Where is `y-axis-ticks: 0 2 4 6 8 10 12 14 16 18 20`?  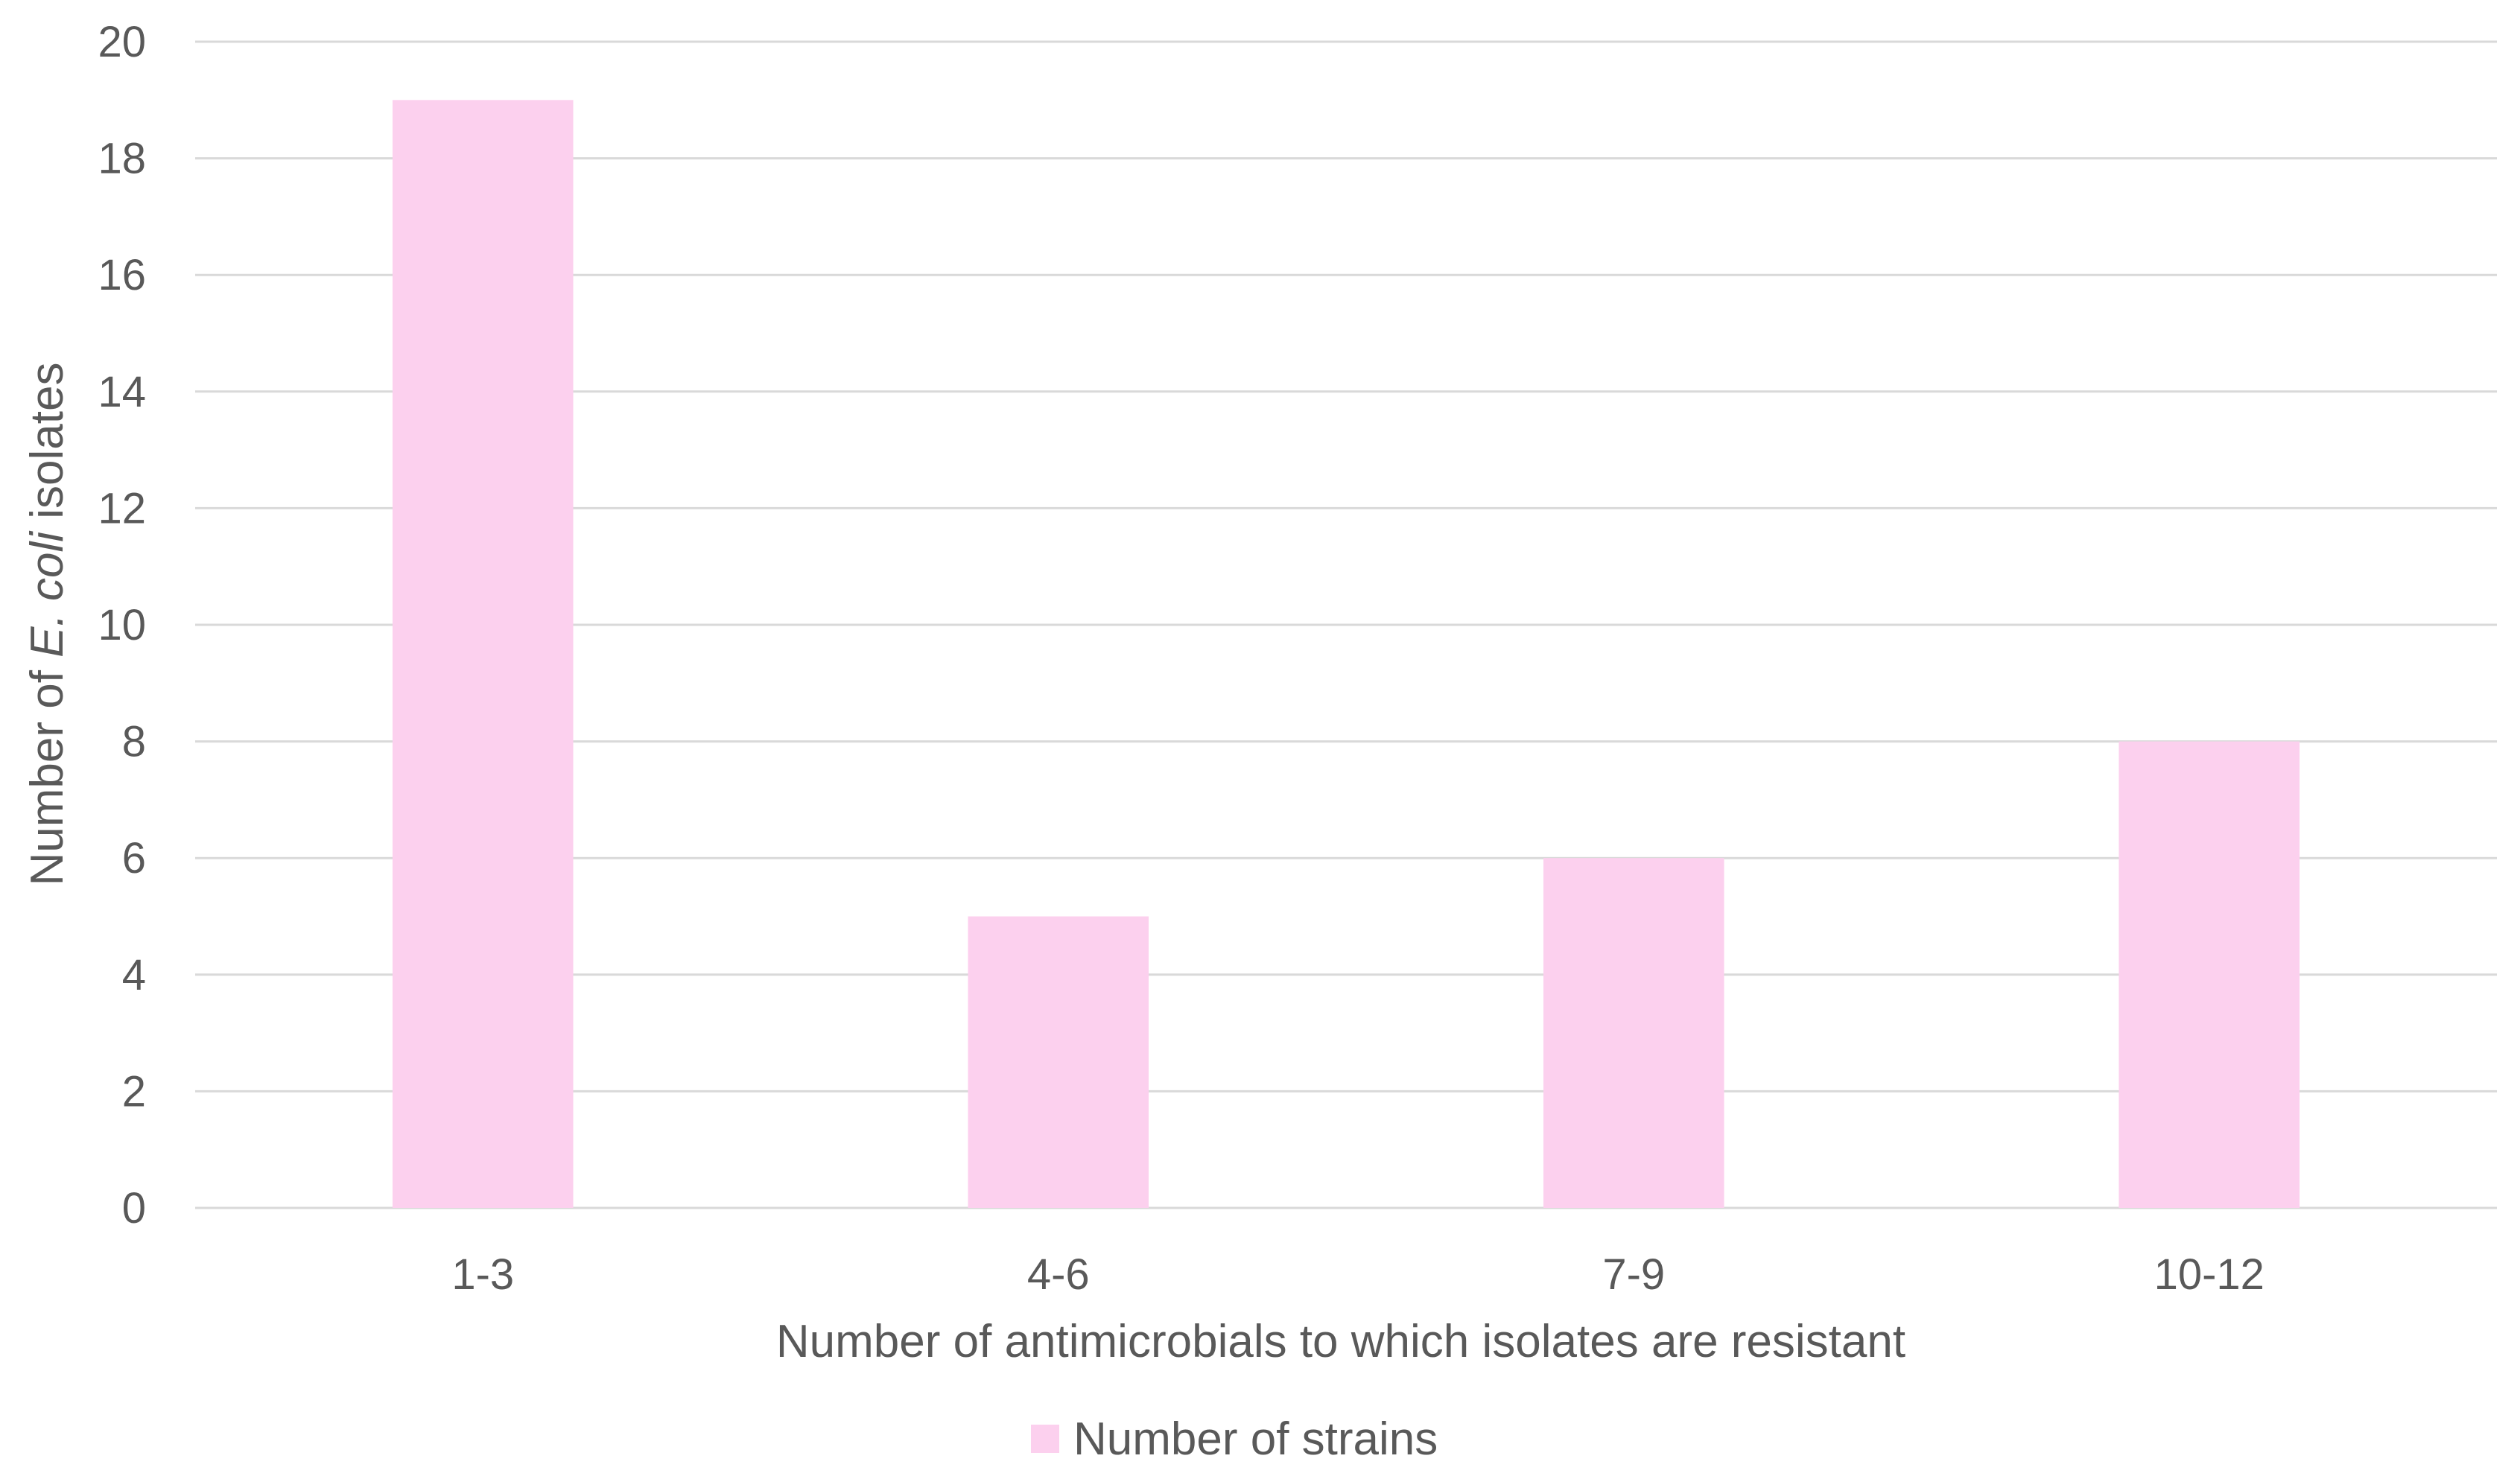 y-axis-ticks: 0 2 4 6 8 10 12 14 16 18 20 is located at coordinates (122, 625).